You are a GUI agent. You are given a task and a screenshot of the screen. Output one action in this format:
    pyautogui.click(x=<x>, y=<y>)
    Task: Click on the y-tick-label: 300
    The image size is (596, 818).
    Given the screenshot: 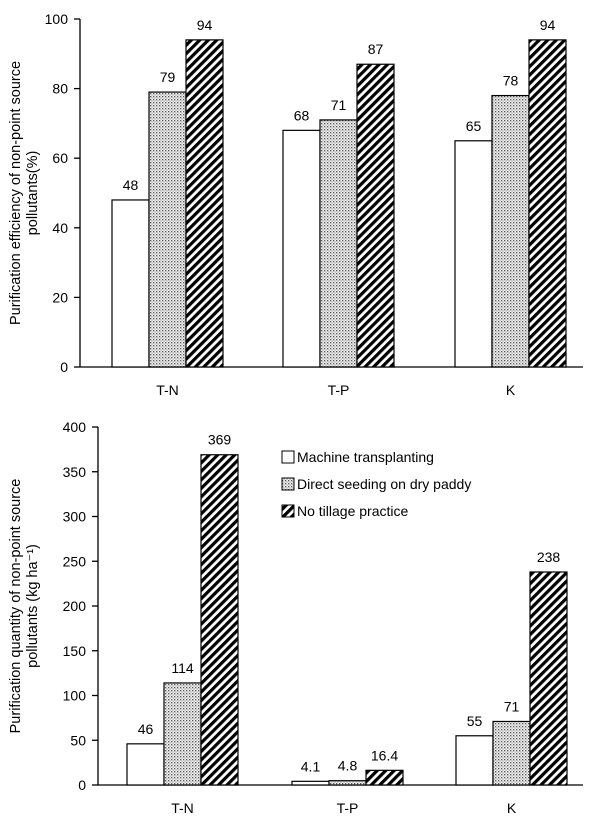 What is the action you would take?
    pyautogui.click(x=75, y=517)
    